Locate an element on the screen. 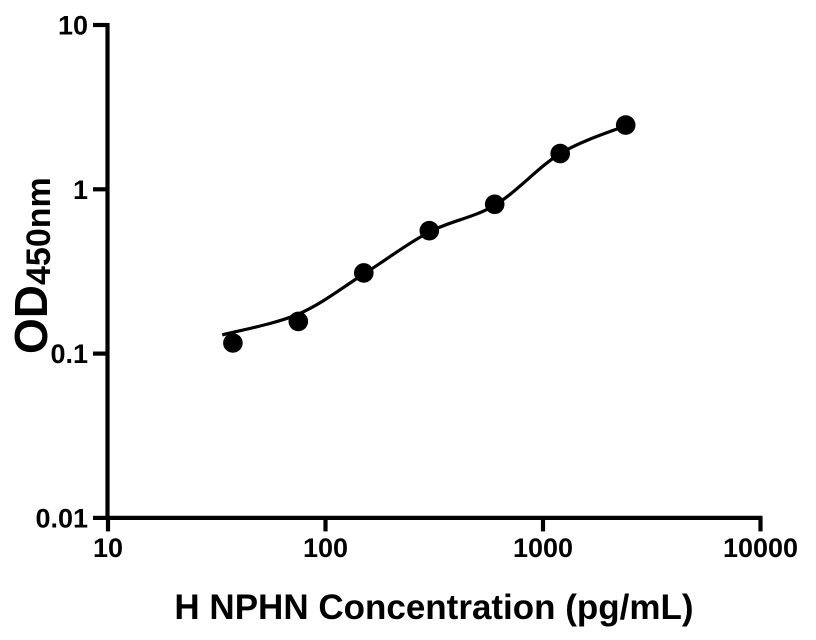 This screenshot has width=816, height=640. x-tick-label: 10000 is located at coordinates (760, 548).